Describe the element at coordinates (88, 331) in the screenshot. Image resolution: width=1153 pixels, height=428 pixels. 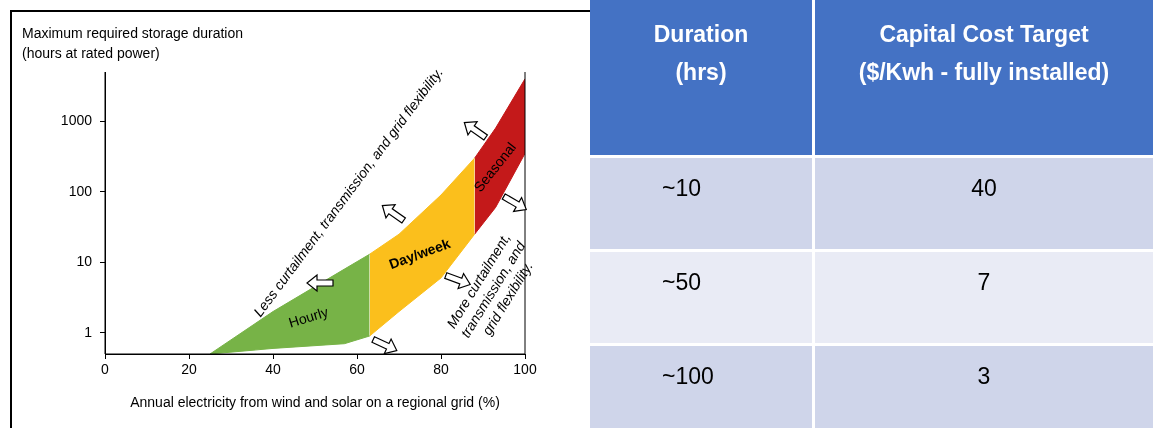
I see `y-tick-label: 1` at that location.